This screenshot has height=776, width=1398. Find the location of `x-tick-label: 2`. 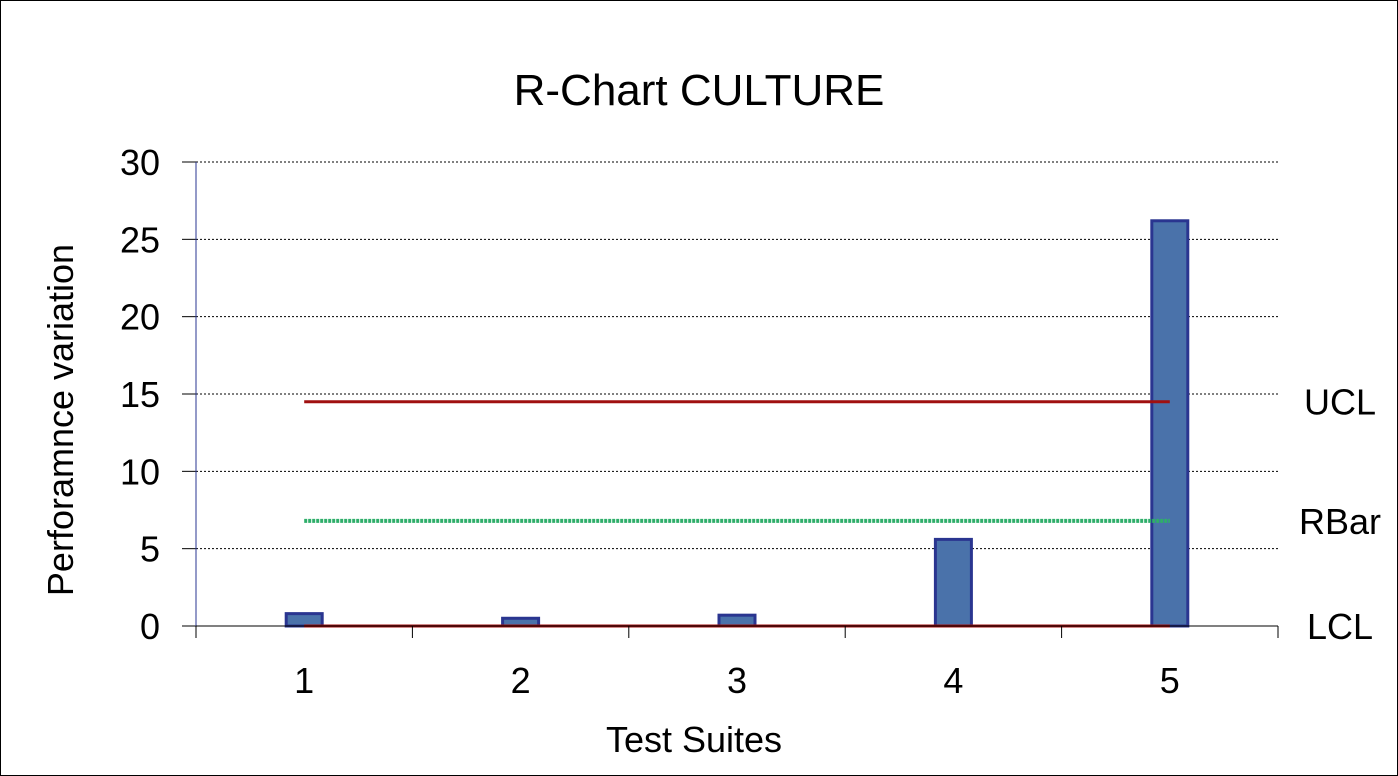

x-tick-label: 2 is located at coordinates (521, 680).